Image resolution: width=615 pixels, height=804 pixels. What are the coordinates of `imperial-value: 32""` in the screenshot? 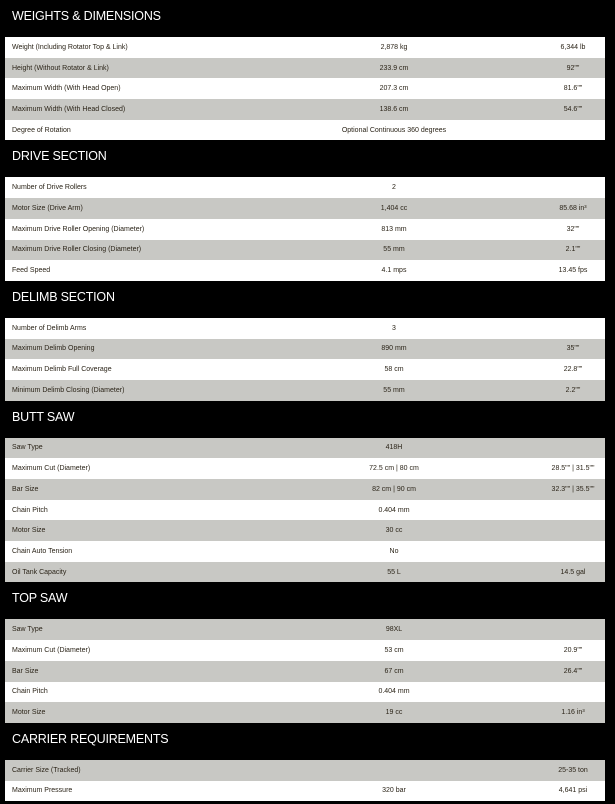 It's located at (573, 229).